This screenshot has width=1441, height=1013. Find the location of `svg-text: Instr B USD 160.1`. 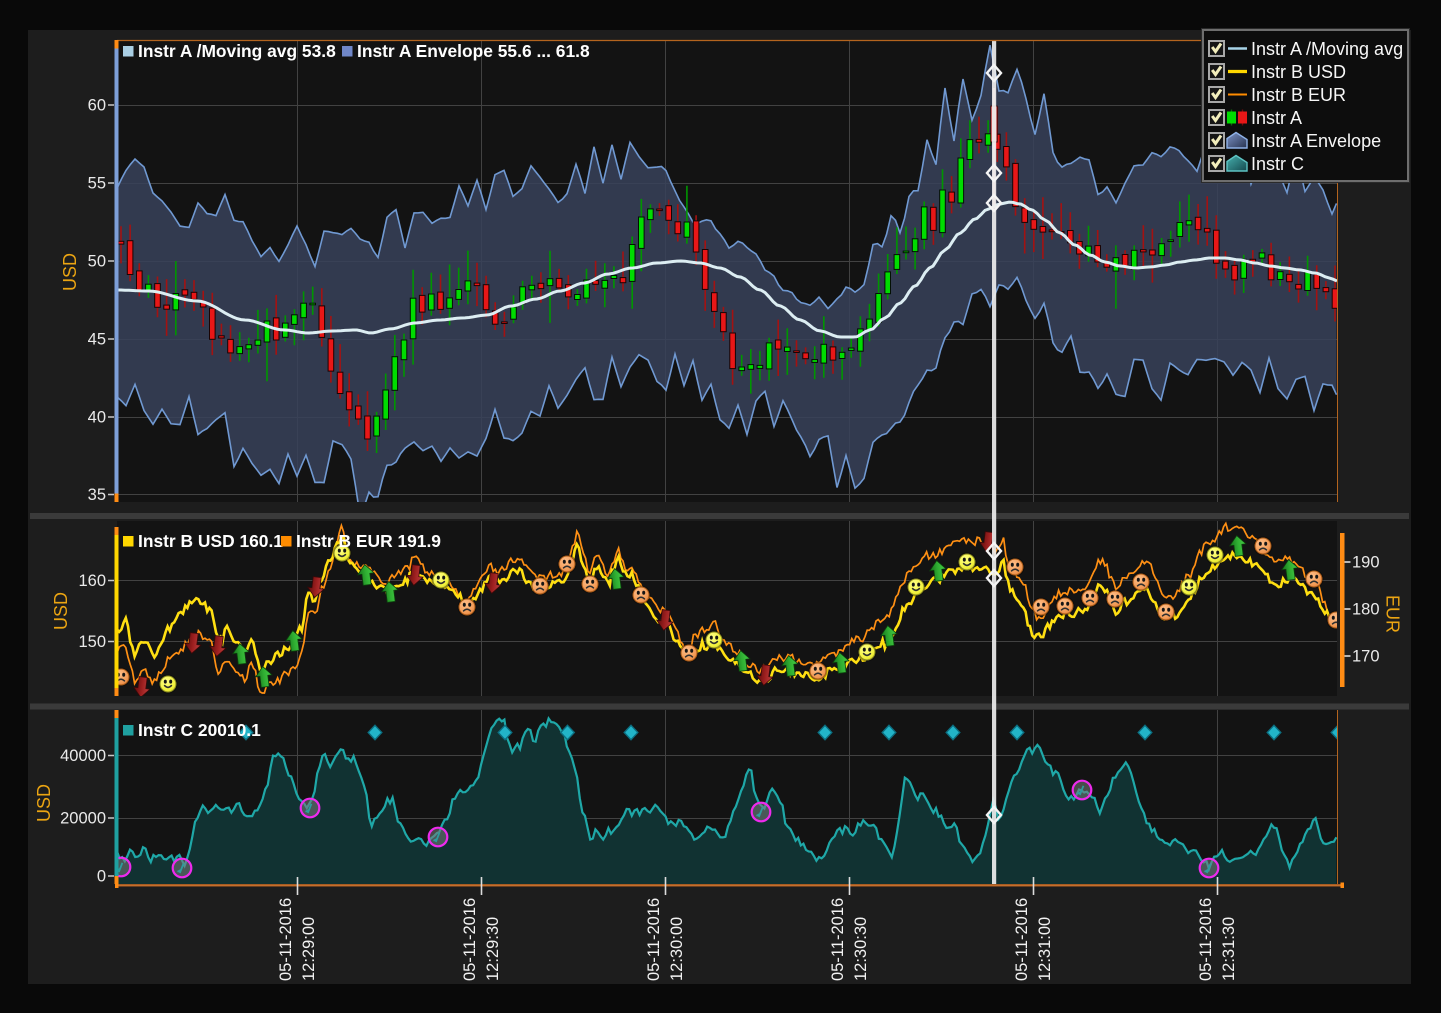

svg-text: Instr B USD 160.1 is located at coordinates (210, 541).